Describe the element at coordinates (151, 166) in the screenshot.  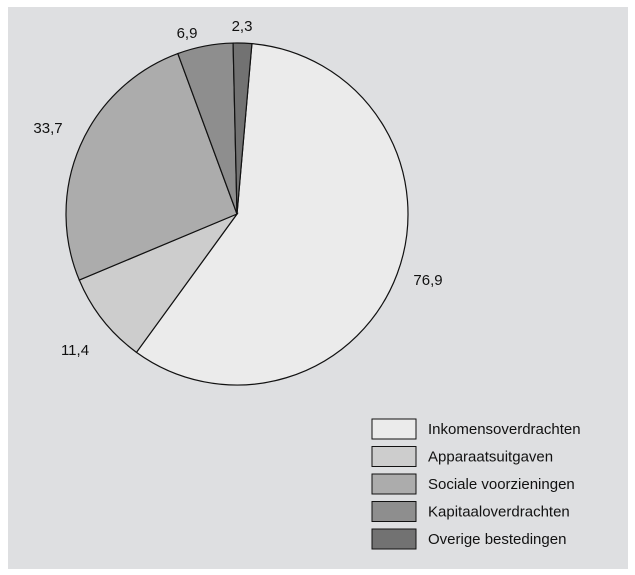
I see `pie-slice-sociale-voorzieningen` at that location.